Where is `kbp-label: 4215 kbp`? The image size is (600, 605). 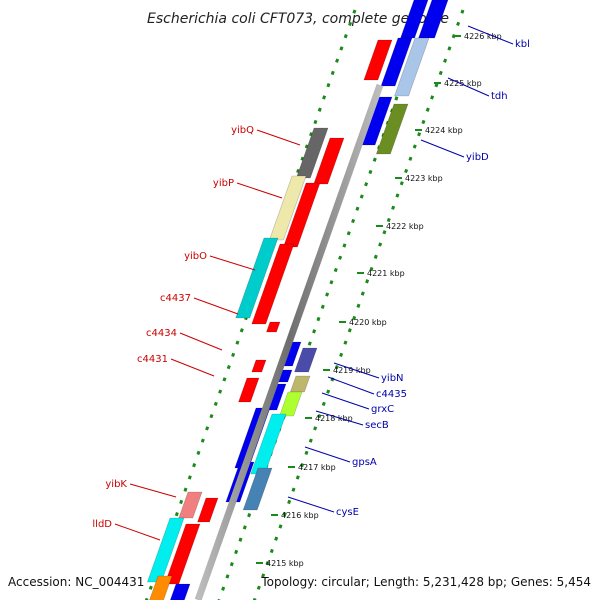
kbp-label: 4215 kbp is located at coordinates (285, 563).